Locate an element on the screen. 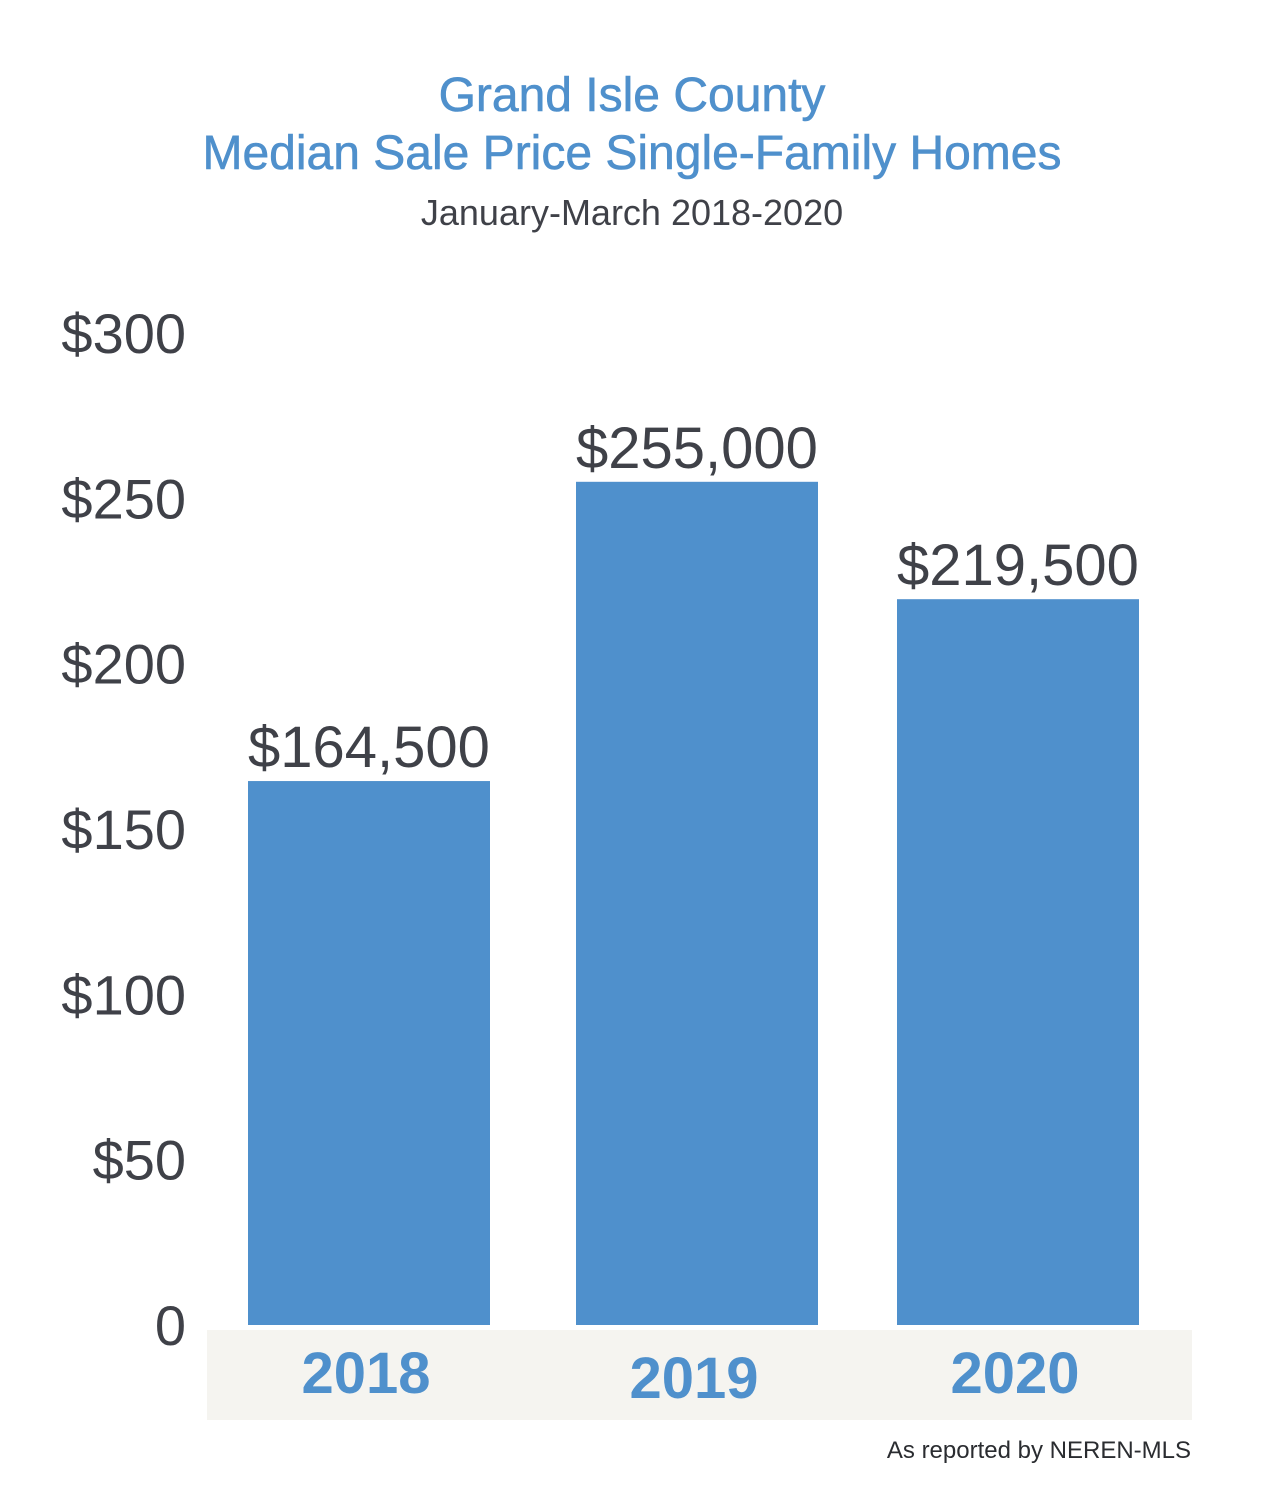 The height and width of the screenshot is (1512, 1264). chart-title-line-2: Median Sale Price Single-Family Homes is located at coordinates (632, 154).